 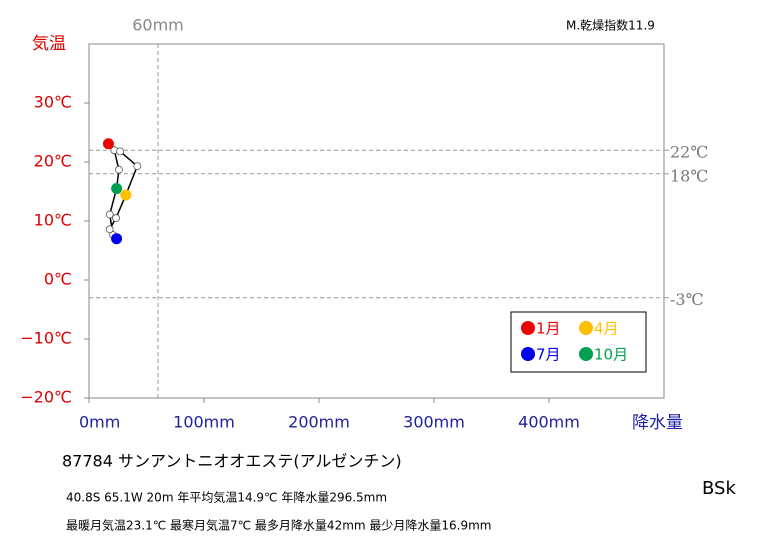 What do you see at coordinates (548, 355) in the screenshot?
I see `legend-label: 7月` at bounding box center [548, 355].